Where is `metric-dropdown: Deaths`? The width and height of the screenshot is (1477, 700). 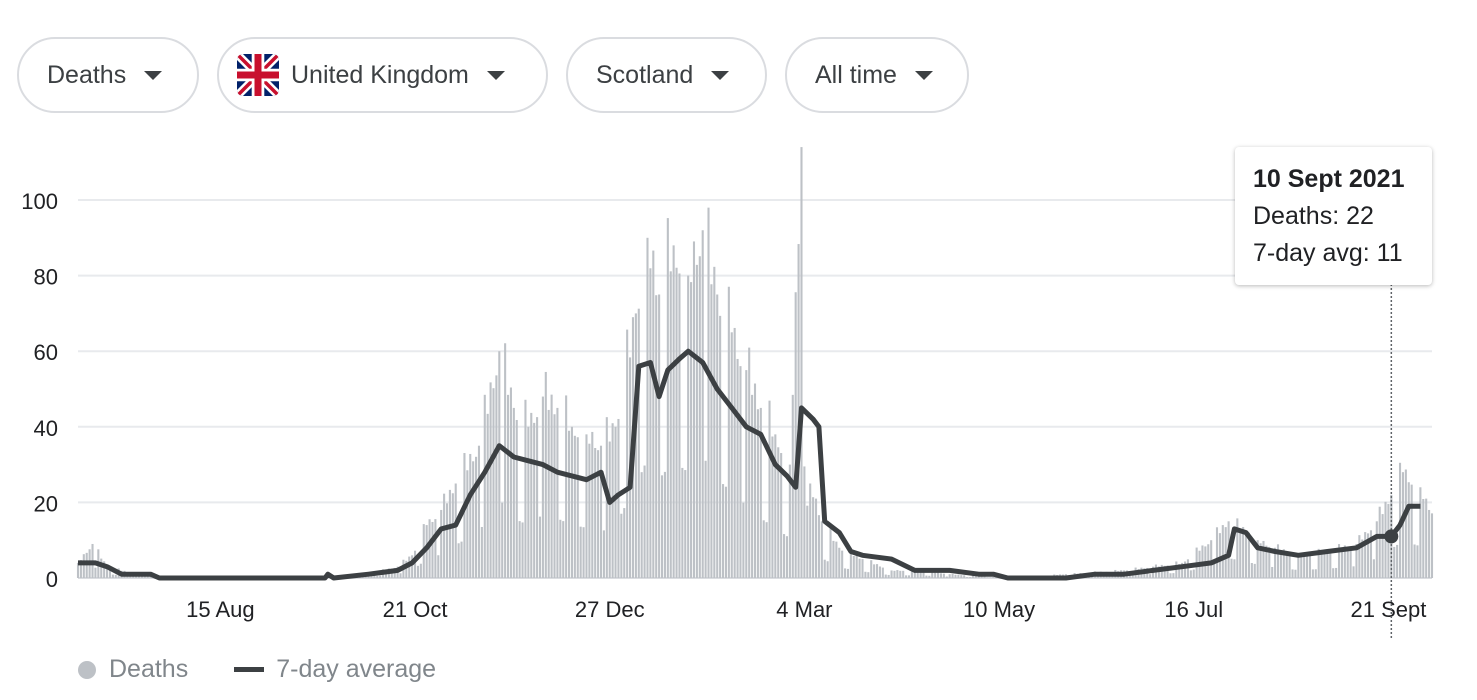
metric-dropdown: Deaths is located at coordinates (108, 75).